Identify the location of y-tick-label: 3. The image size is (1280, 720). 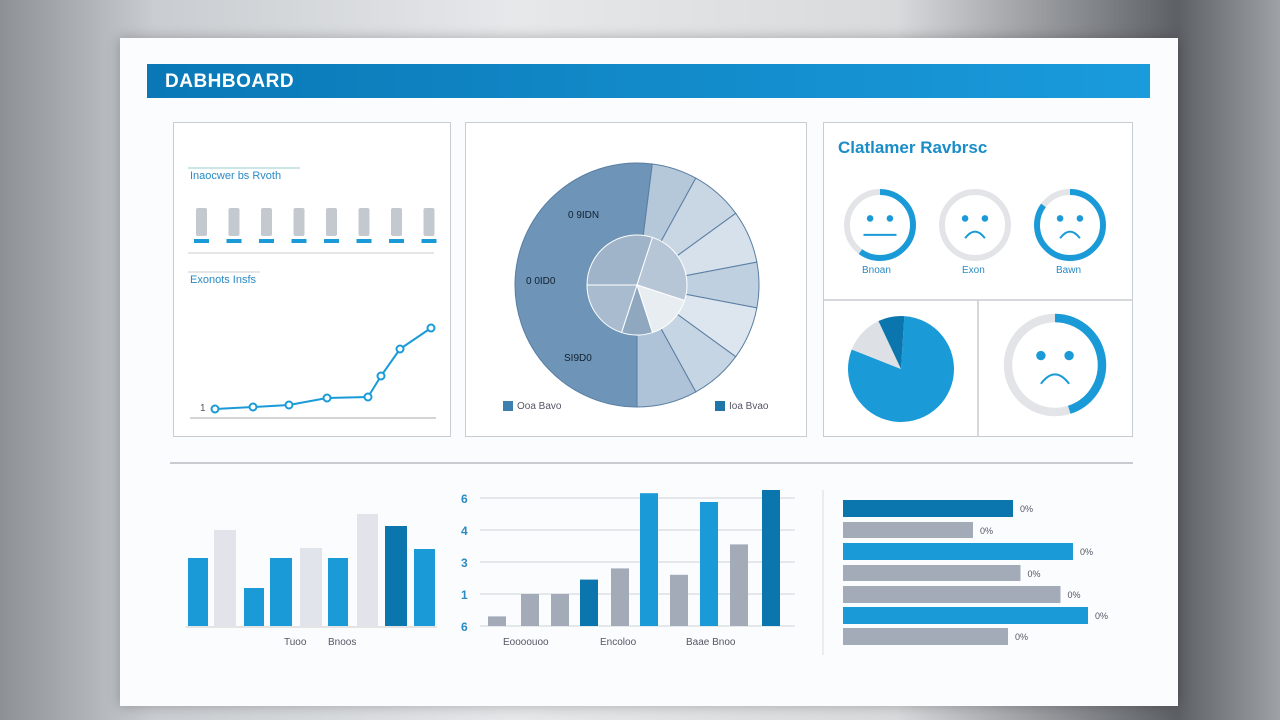
(464, 563).